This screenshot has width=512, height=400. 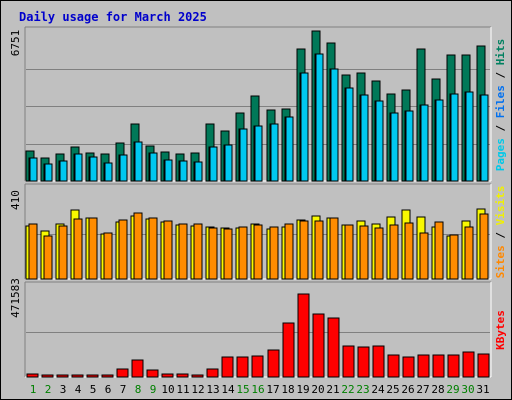 I want to click on x-tick-label: 23, so click(x=362, y=389).